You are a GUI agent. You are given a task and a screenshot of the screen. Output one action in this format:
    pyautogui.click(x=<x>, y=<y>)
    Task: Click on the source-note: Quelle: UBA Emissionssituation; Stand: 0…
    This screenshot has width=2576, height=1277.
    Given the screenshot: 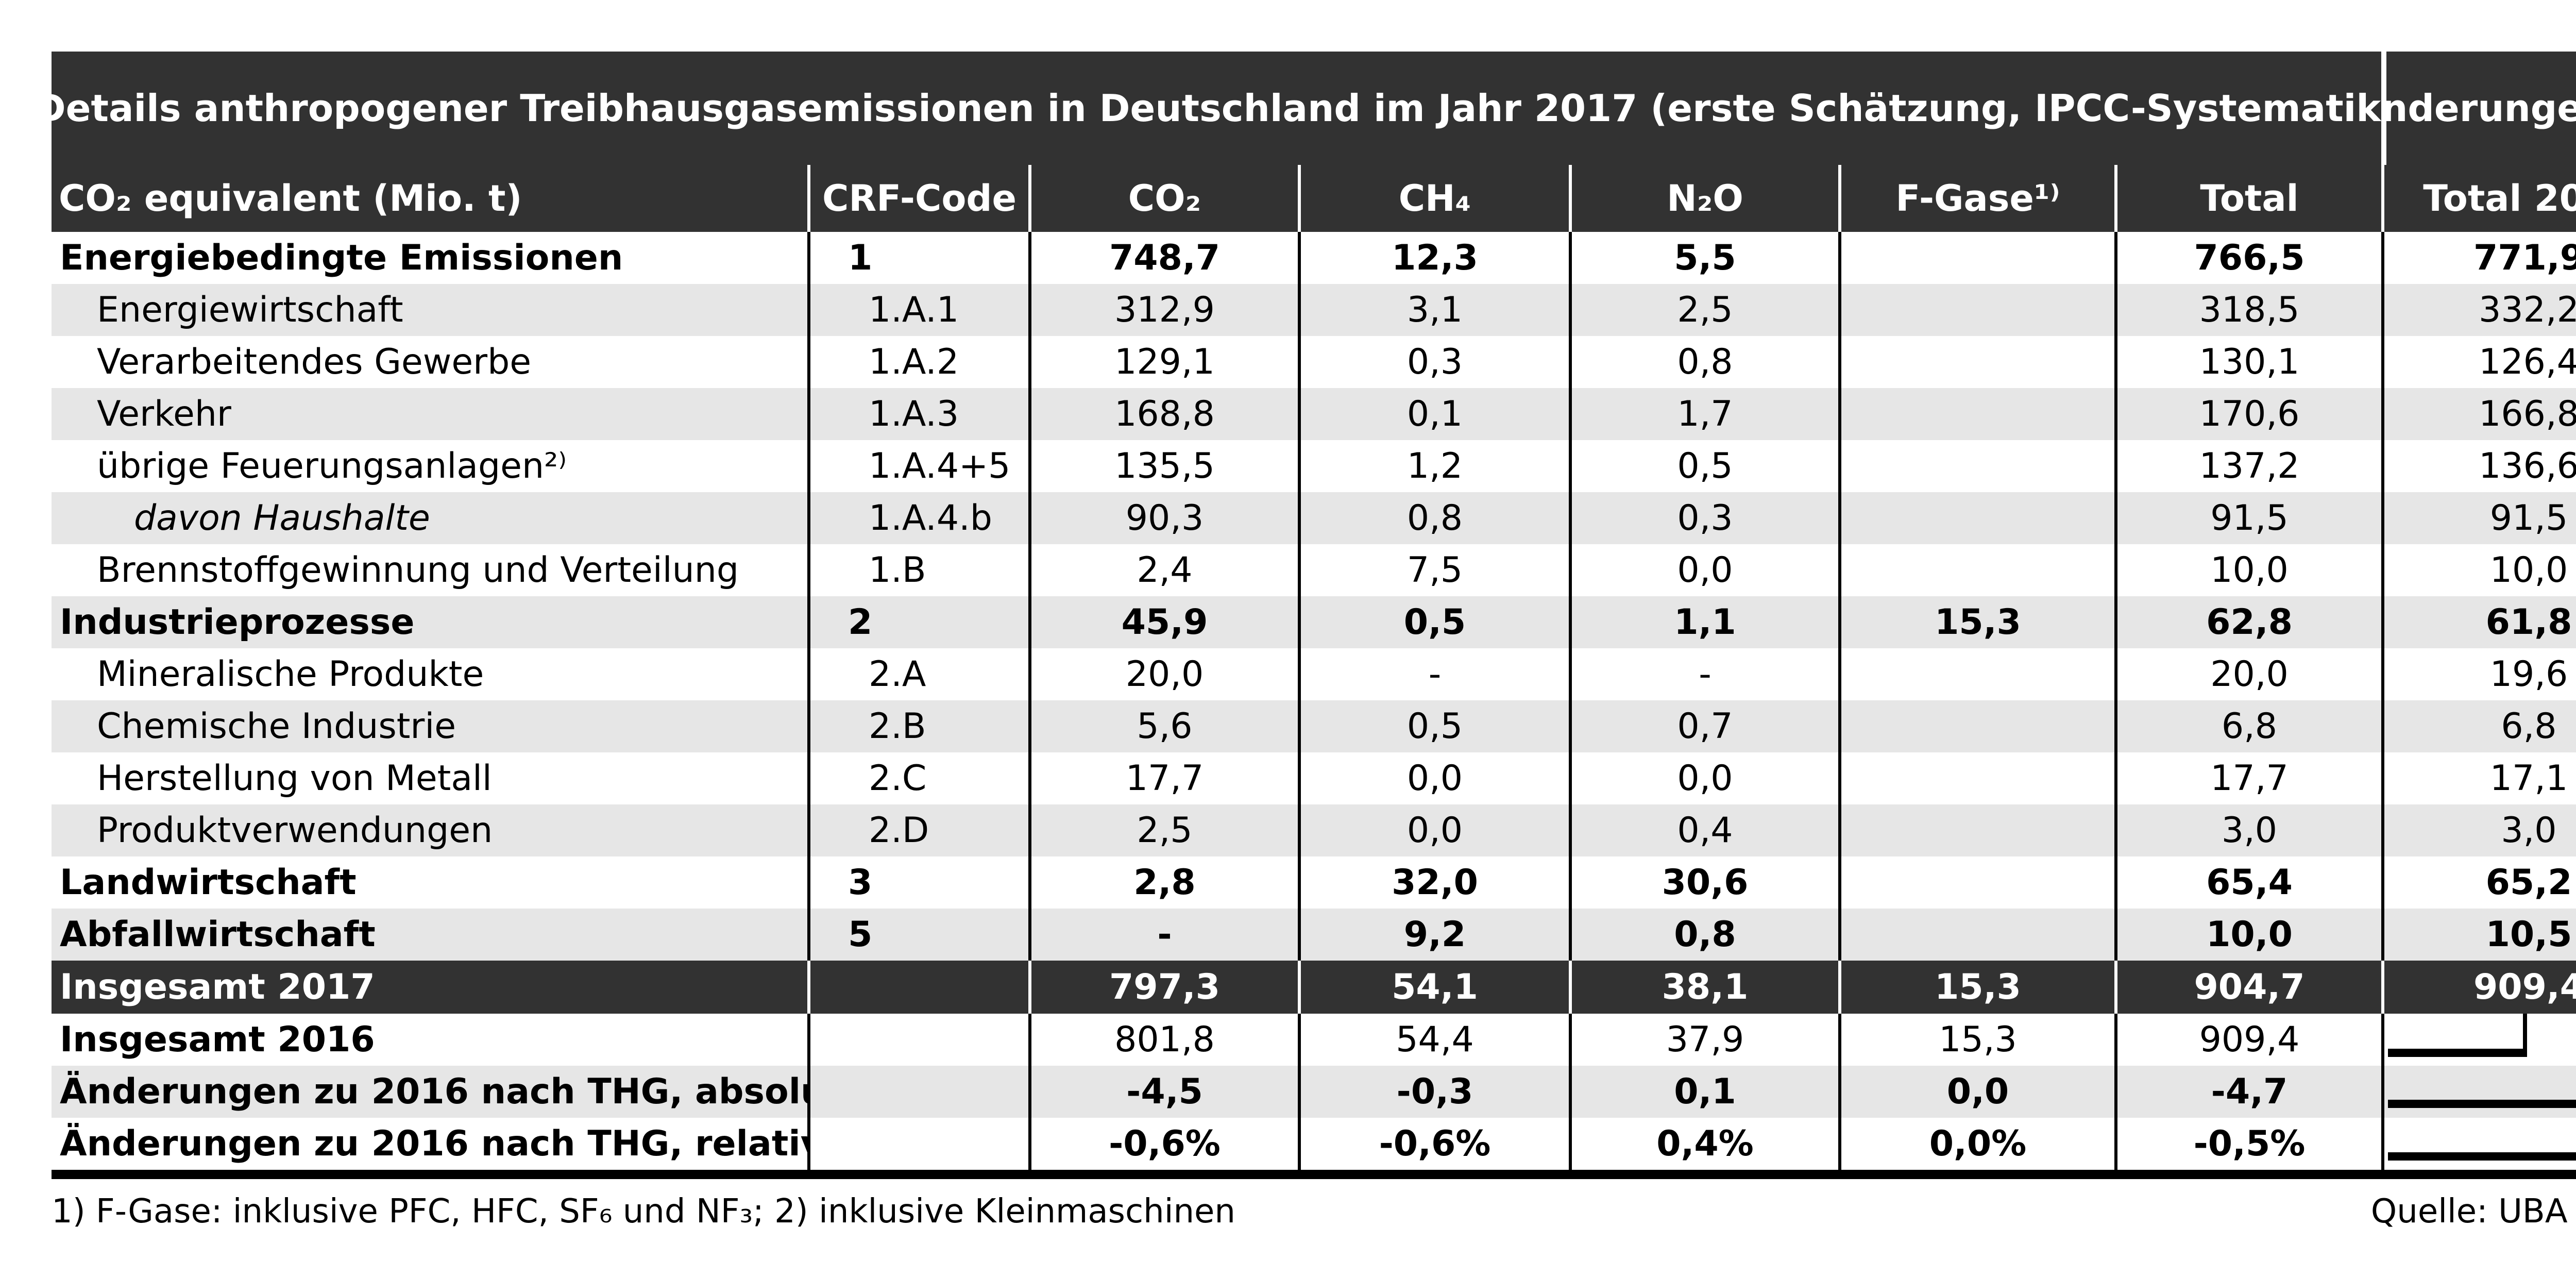 What is the action you would take?
    pyautogui.click(x=2473, y=1212)
    